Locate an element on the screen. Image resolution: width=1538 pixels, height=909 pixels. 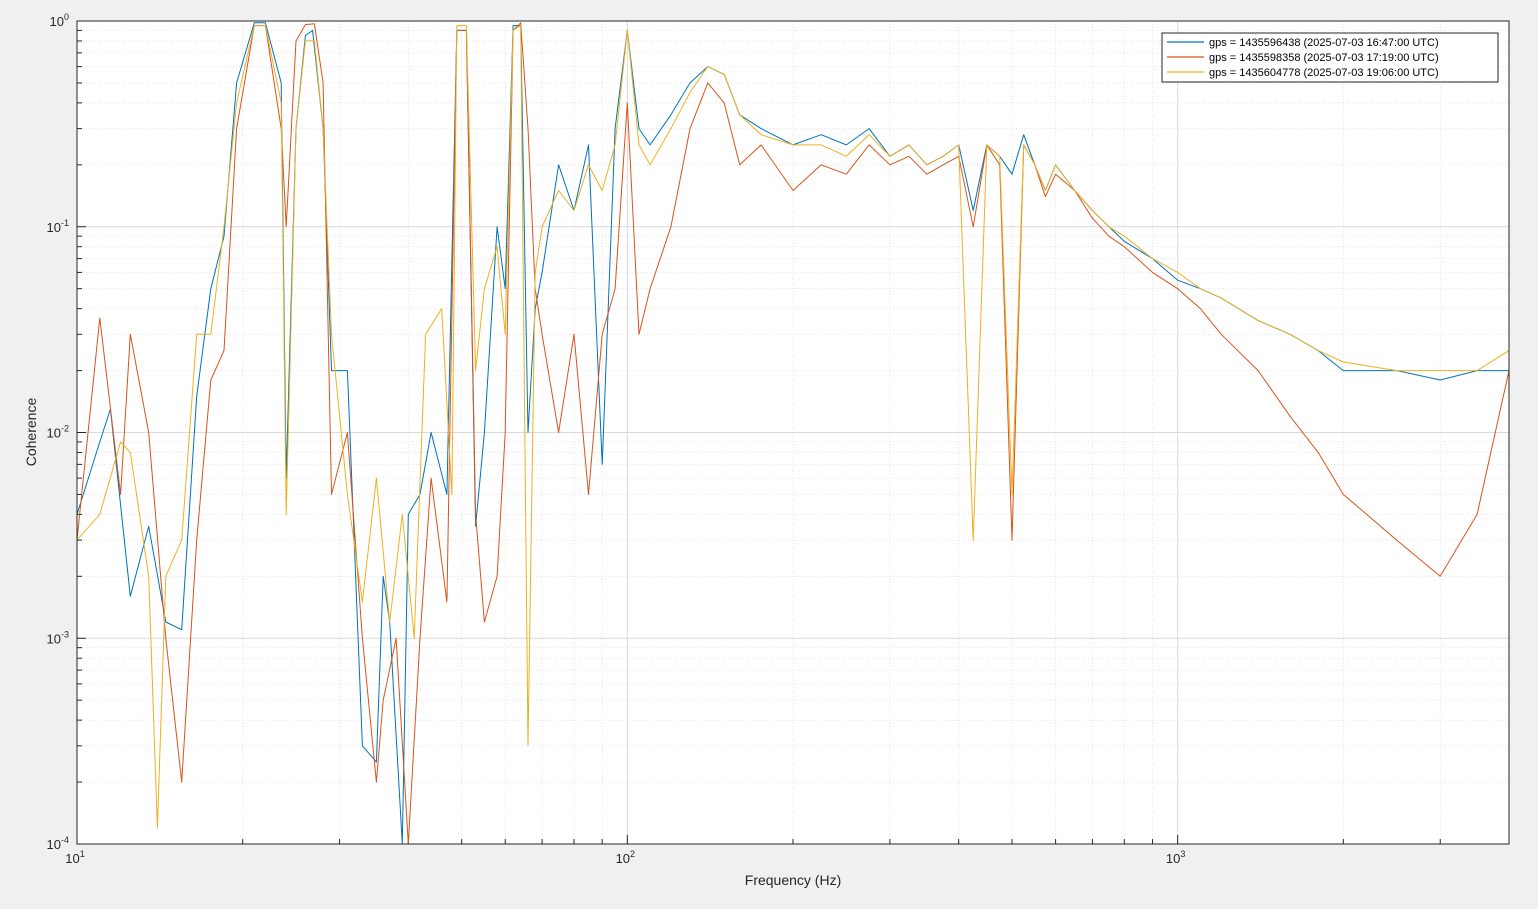
x-tick-label: 10² is located at coordinates (625, 857).